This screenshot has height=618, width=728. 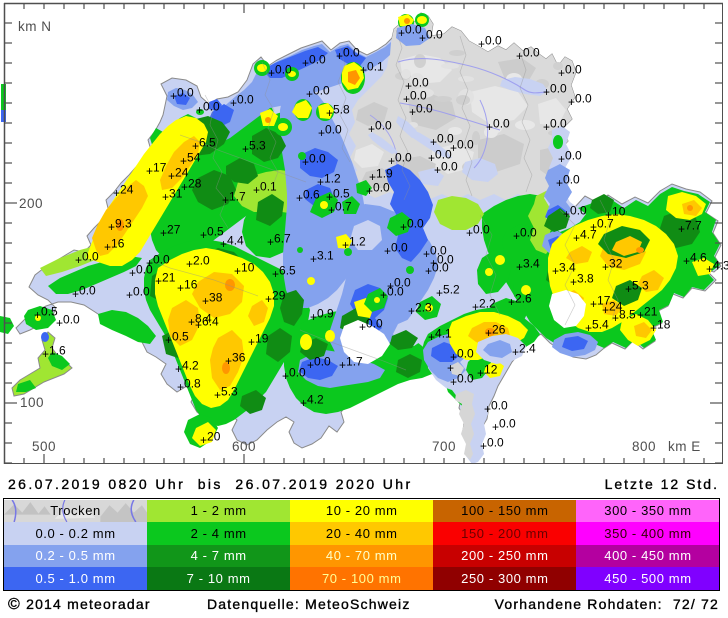 I want to click on svg-text: +5.8, so click(x=338, y=112).